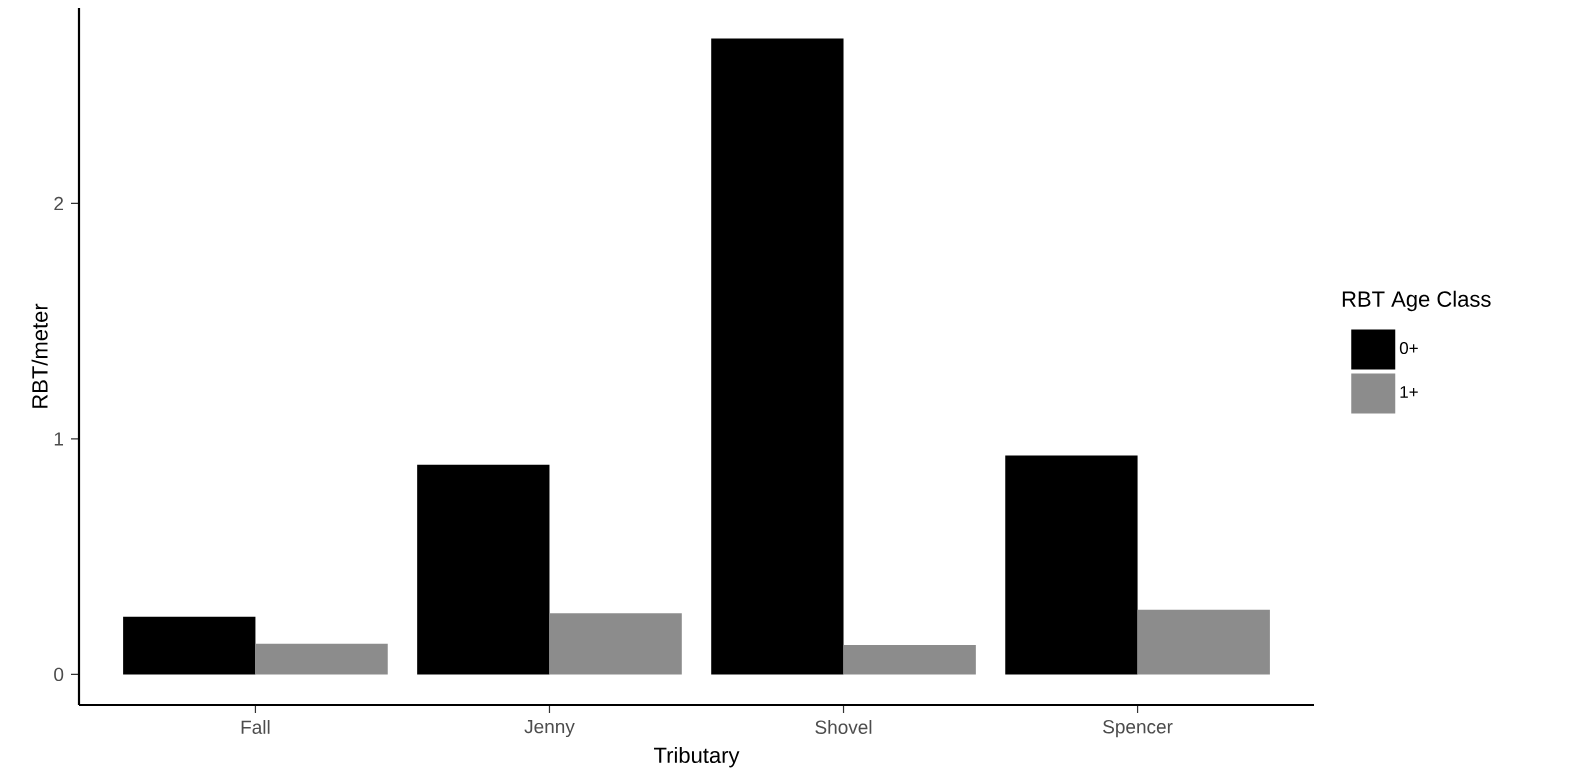 The image size is (1585, 783). What do you see at coordinates (59, 439) in the screenshot?
I see `y-tick-label: 1` at bounding box center [59, 439].